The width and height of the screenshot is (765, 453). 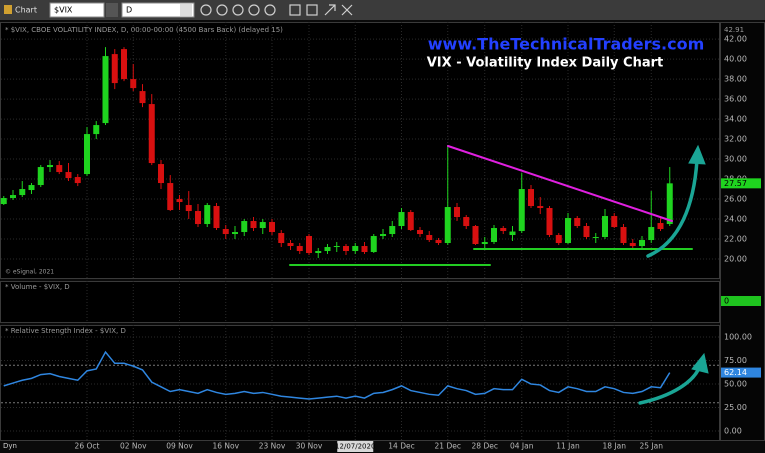 What do you see at coordinates (158, 10) in the screenshot?
I see `interval-input` at bounding box center [158, 10].